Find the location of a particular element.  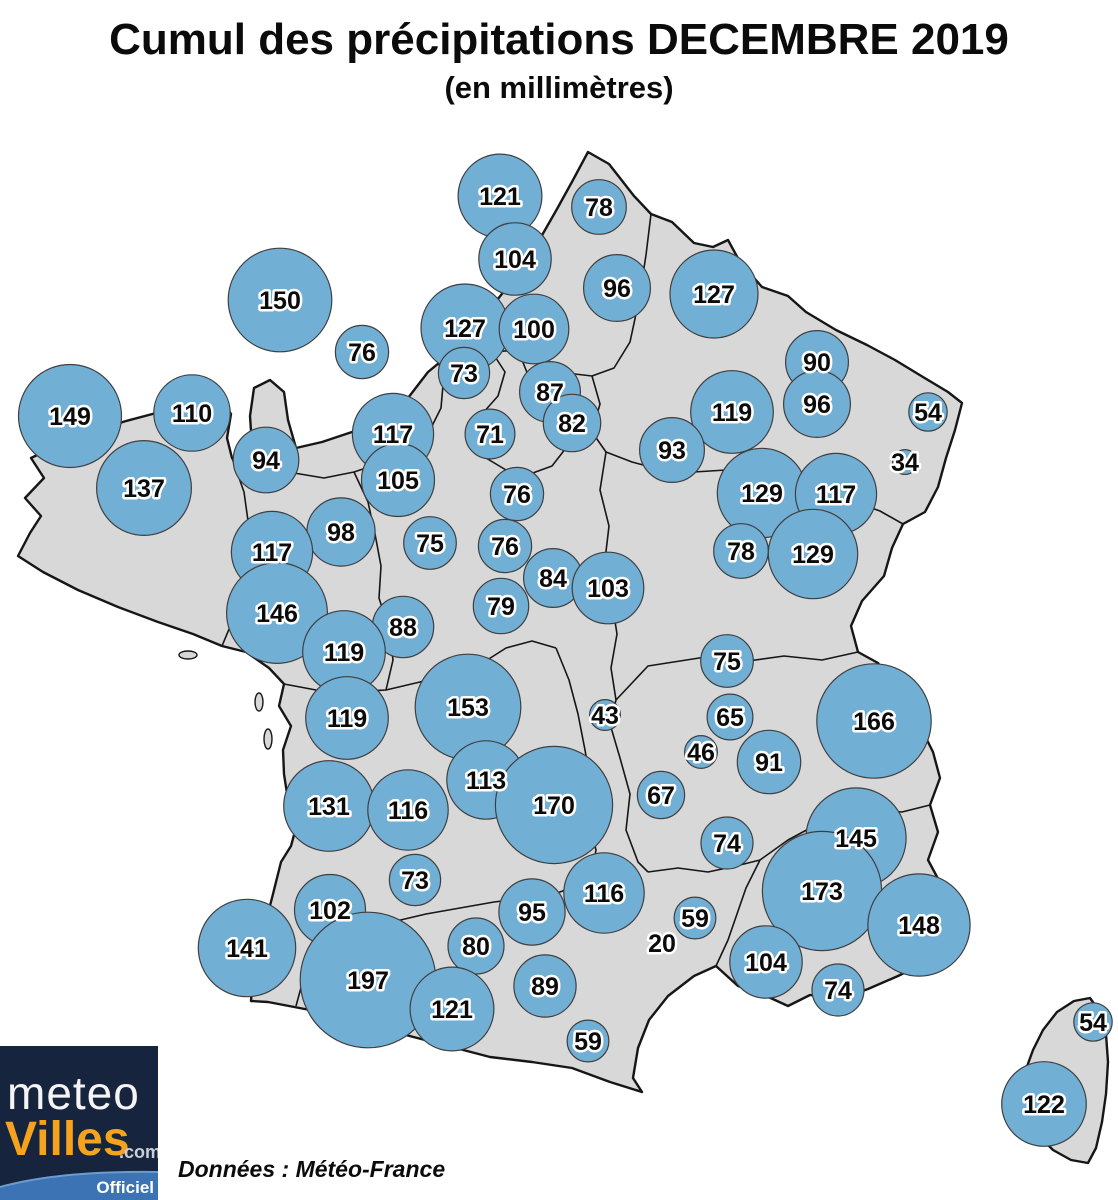

precip-value-label: 146 is located at coordinates (277, 614).